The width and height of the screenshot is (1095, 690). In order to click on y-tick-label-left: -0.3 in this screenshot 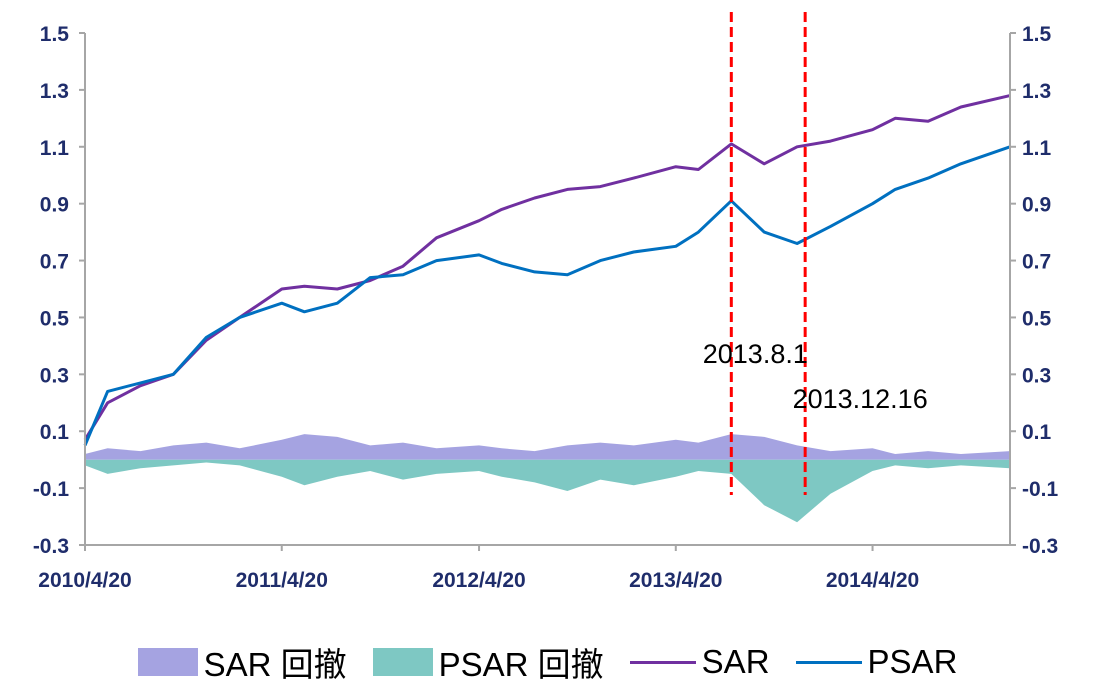, I will do `click(51, 546)`.